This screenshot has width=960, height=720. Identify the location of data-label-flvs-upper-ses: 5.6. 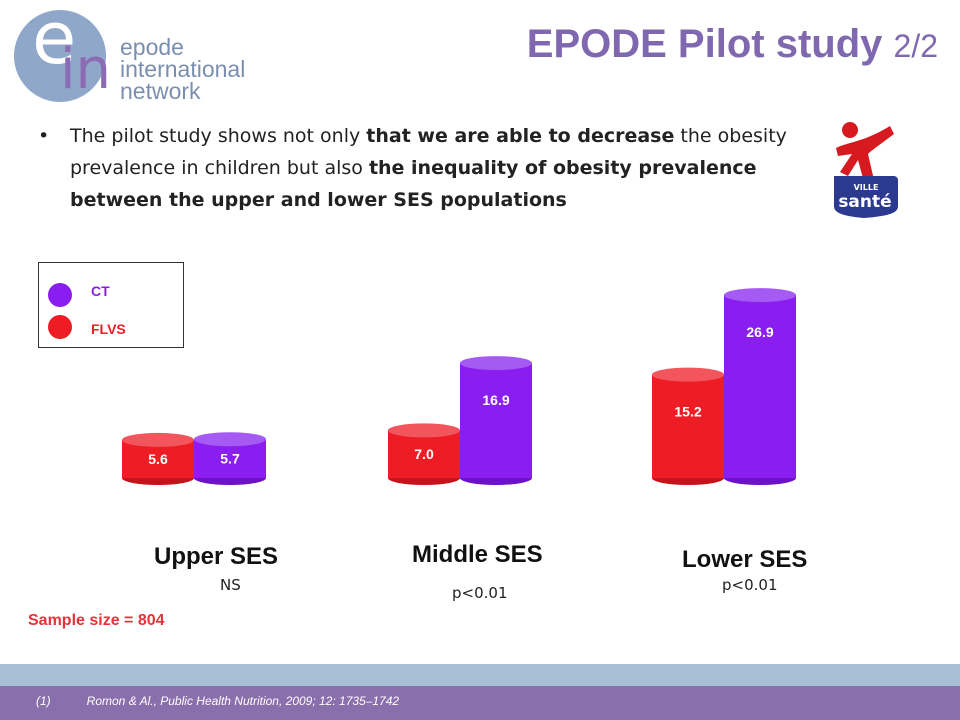
(158, 459).